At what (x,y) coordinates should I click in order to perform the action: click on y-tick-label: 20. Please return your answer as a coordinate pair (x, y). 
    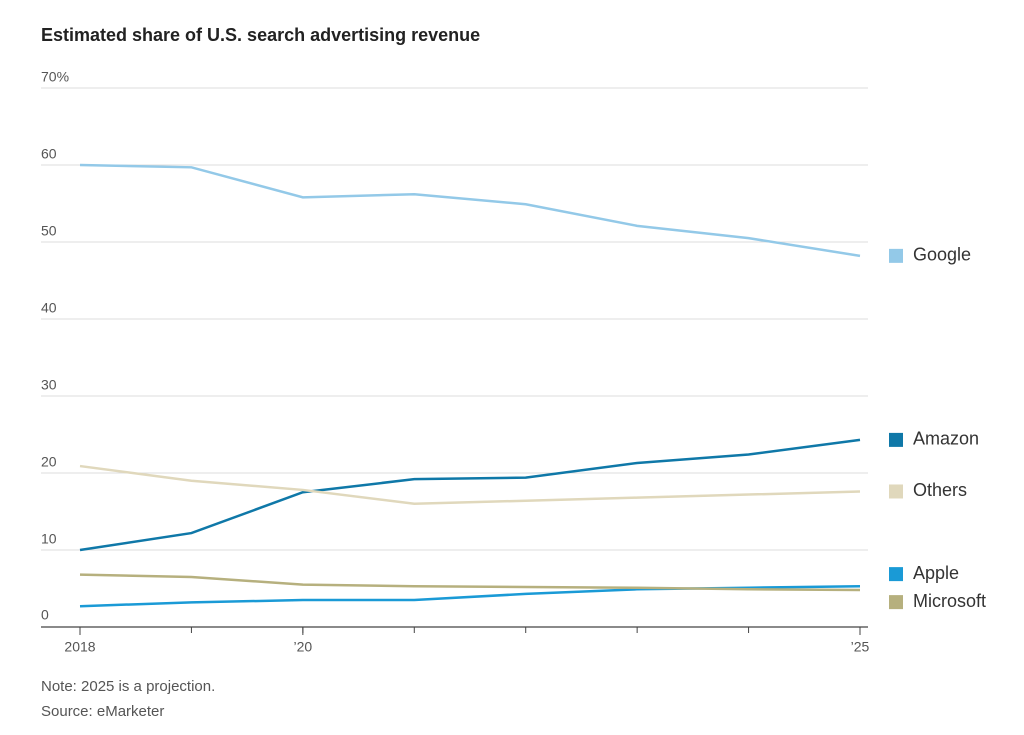
    Looking at the image, I should click on (49, 462).